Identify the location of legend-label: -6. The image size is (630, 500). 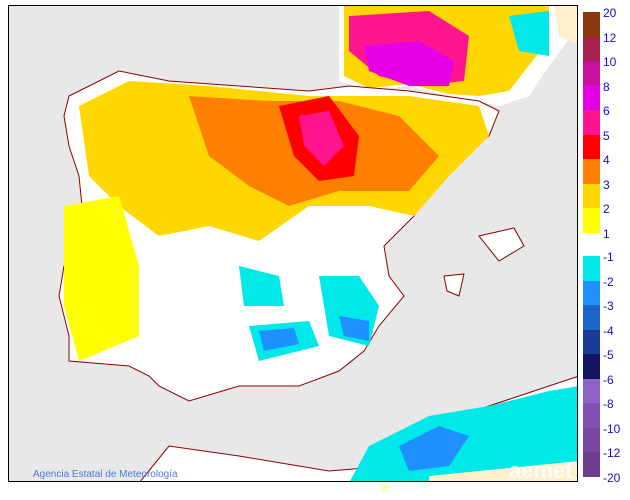
(608, 379).